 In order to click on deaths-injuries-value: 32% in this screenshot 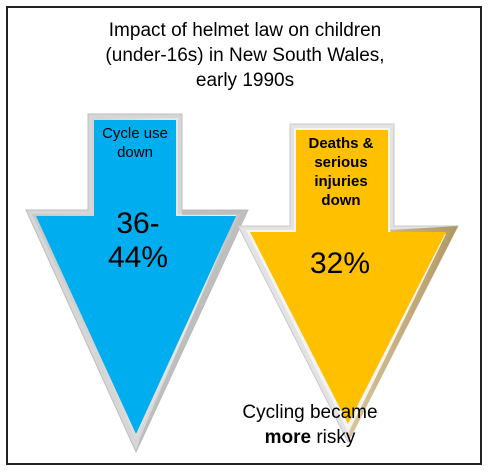, I will do `click(340, 263)`.